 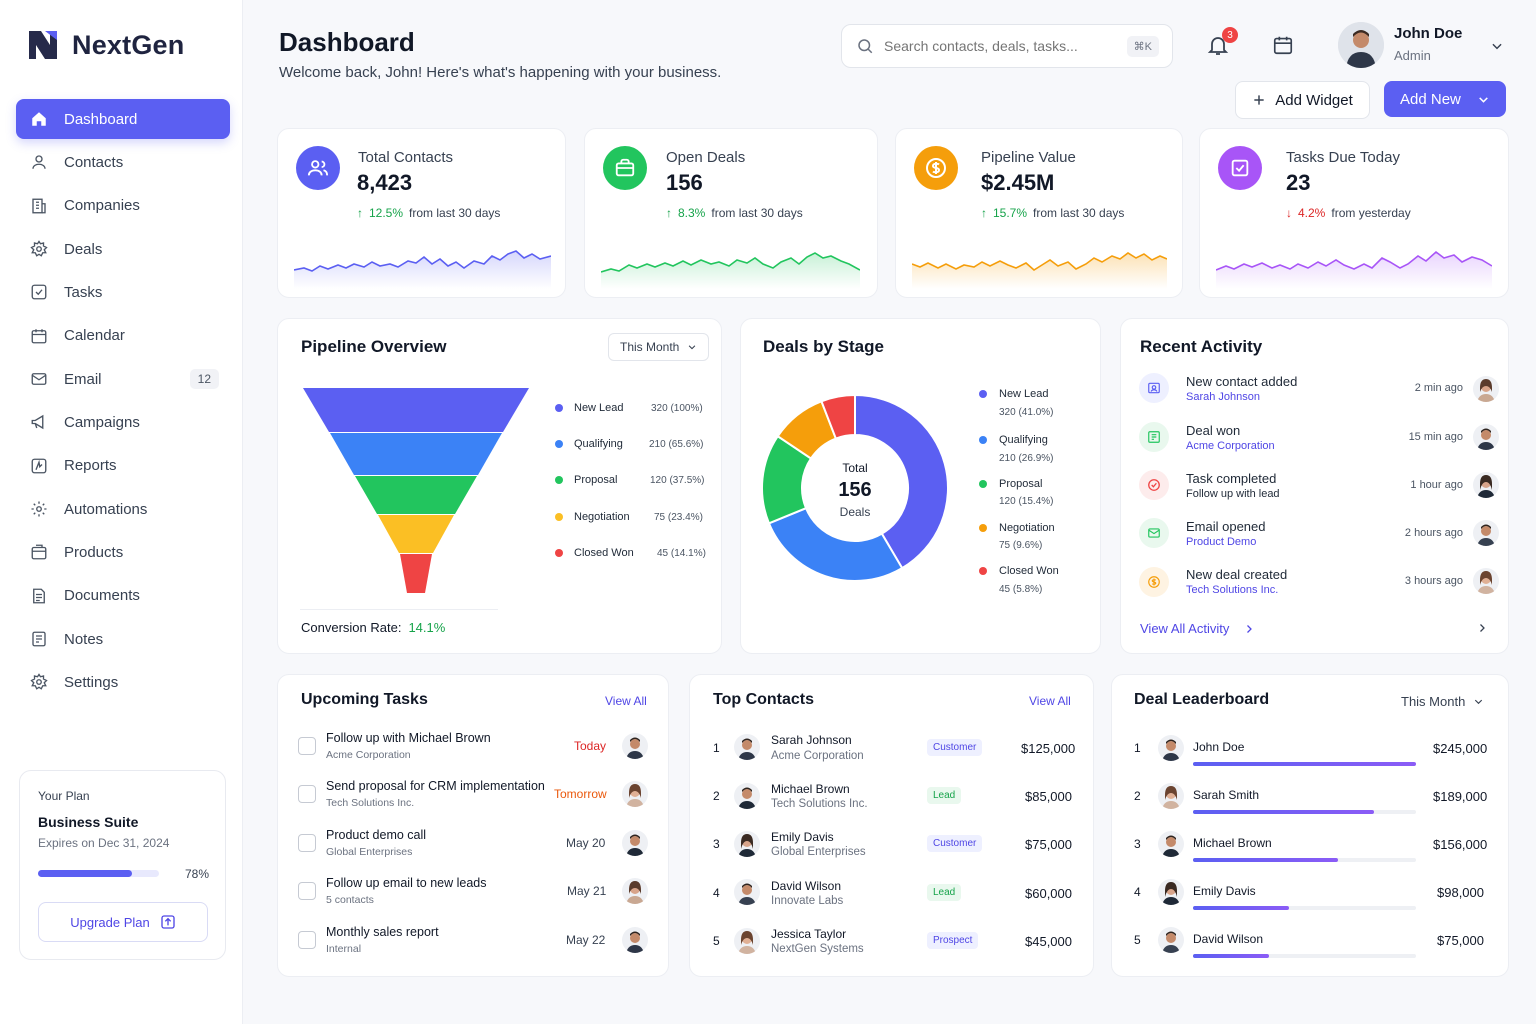 What do you see at coordinates (123, 509) in the screenshot?
I see `sidebar-item-automations: Automations` at bounding box center [123, 509].